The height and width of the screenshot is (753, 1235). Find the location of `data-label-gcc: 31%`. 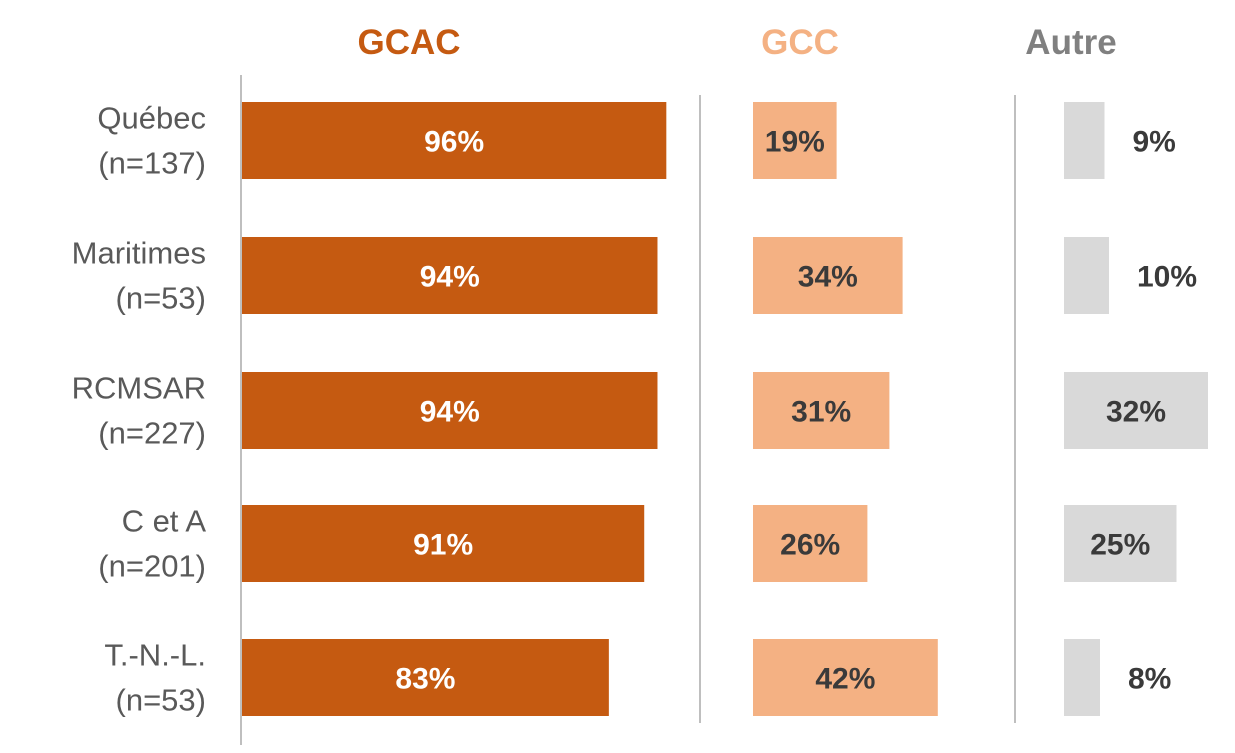

data-label-gcc: 31% is located at coordinates (821, 412).